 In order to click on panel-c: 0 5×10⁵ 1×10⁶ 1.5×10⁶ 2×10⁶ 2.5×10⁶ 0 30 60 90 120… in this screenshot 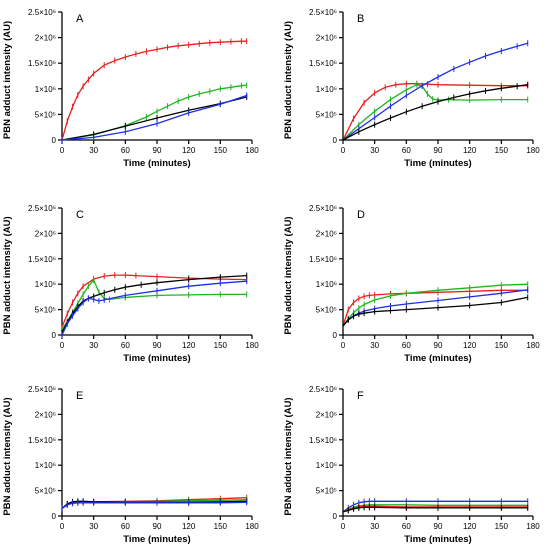, I will do `click(130, 284)`.